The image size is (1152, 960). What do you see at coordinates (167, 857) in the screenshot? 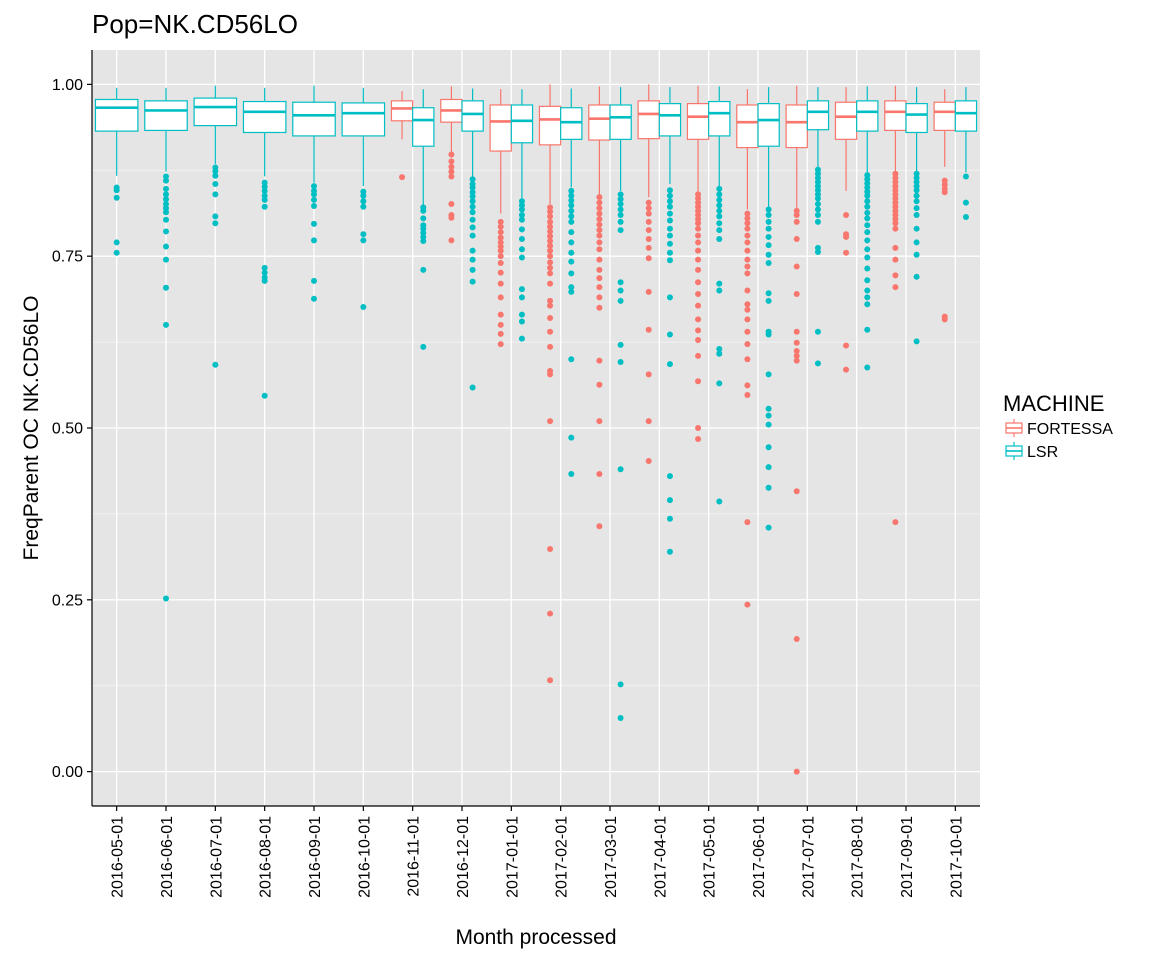
I see `x-tick-label: 2016-06-01` at bounding box center [167, 857].